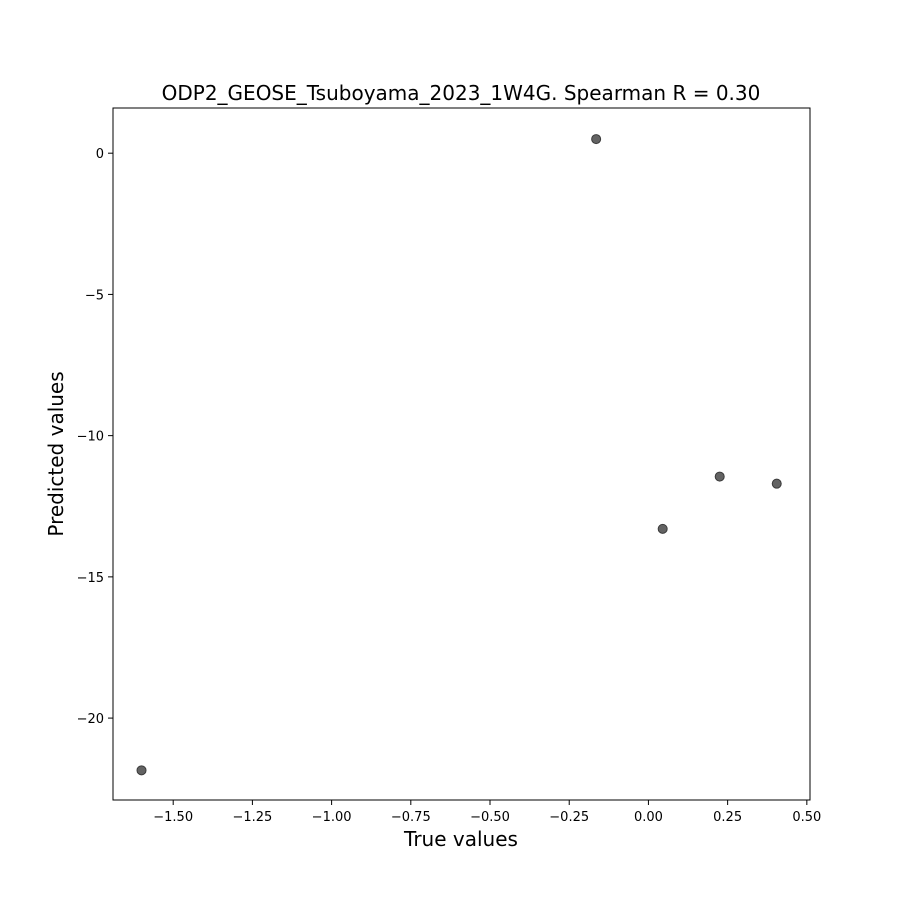 Image resolution: width=900 pixels, height=900 pixels. Describe the element at coordinates (94, 295) in the screenshot. I see `y-tick-label: −5` at that location.